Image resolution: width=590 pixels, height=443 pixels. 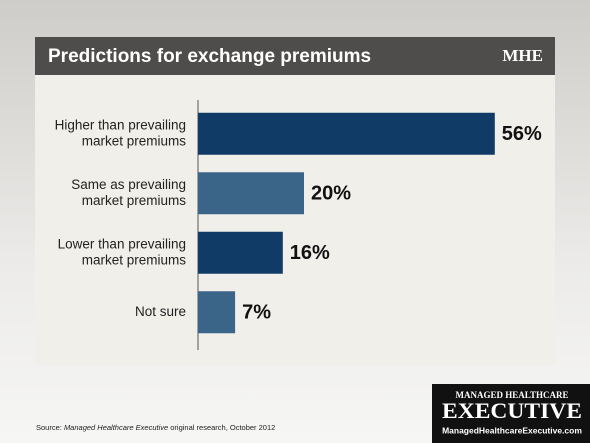 I want to click on category-label: Higher than prevailing, so click(x=120, y=124).